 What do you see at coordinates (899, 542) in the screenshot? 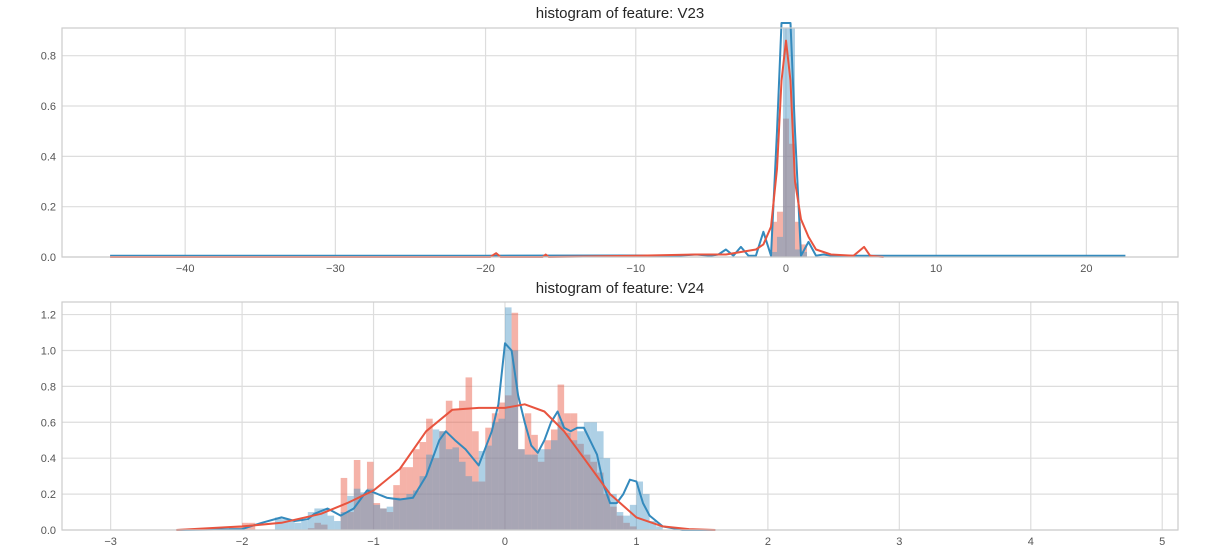
I see `x-tick-label: 3` at bounding box center [899, 542].